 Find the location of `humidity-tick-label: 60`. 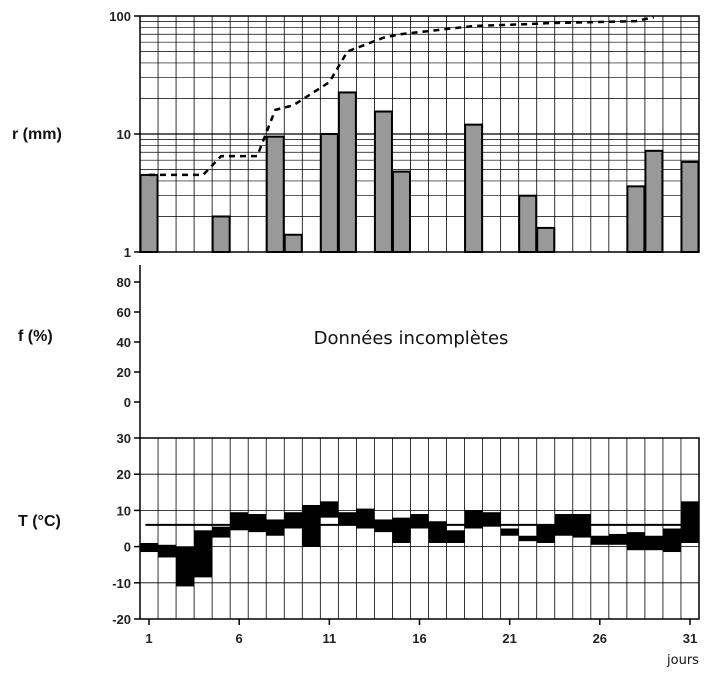

humidity-tick-label: 60 is located at coordinates (124, 312).